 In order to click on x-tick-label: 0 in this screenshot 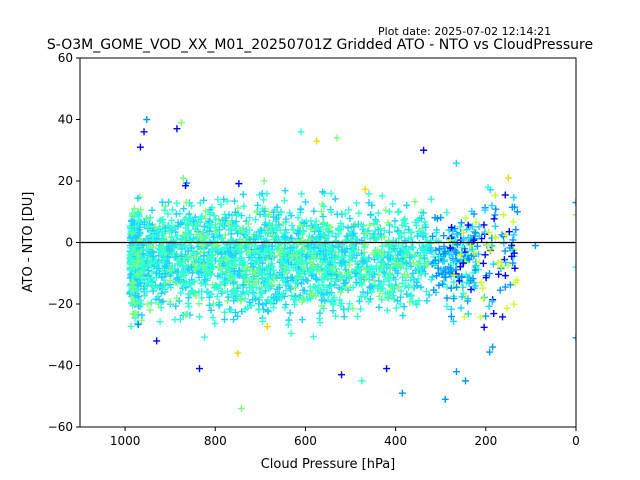, I will do `click(576, 441)`.